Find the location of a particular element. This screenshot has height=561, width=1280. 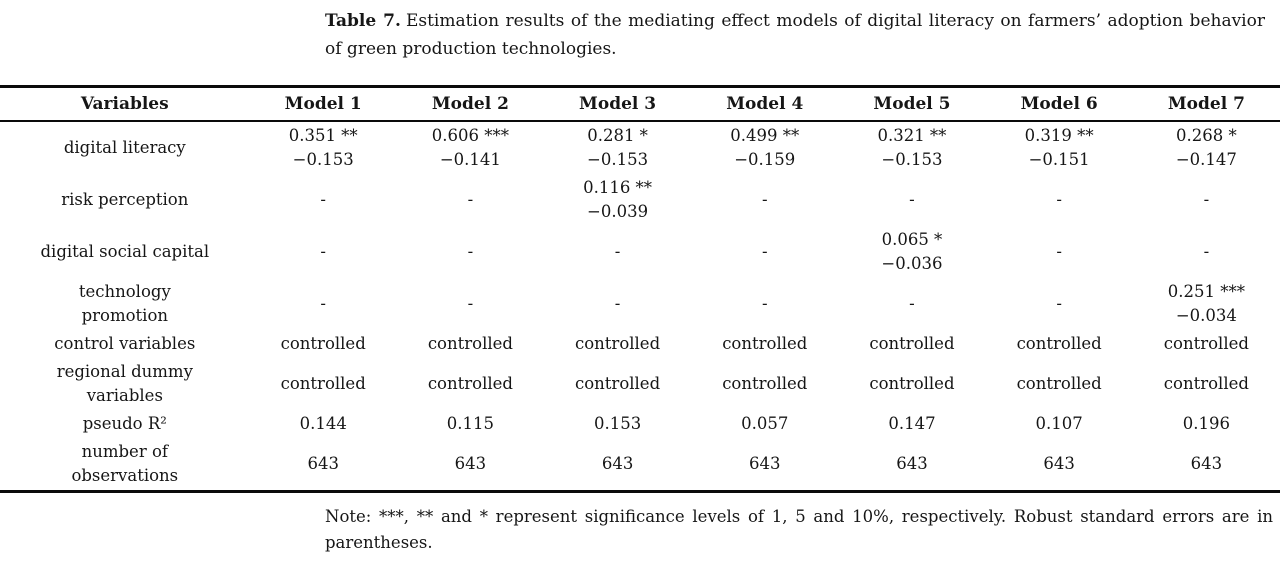

row-label: risk perception is located at coordinates (125, 199).